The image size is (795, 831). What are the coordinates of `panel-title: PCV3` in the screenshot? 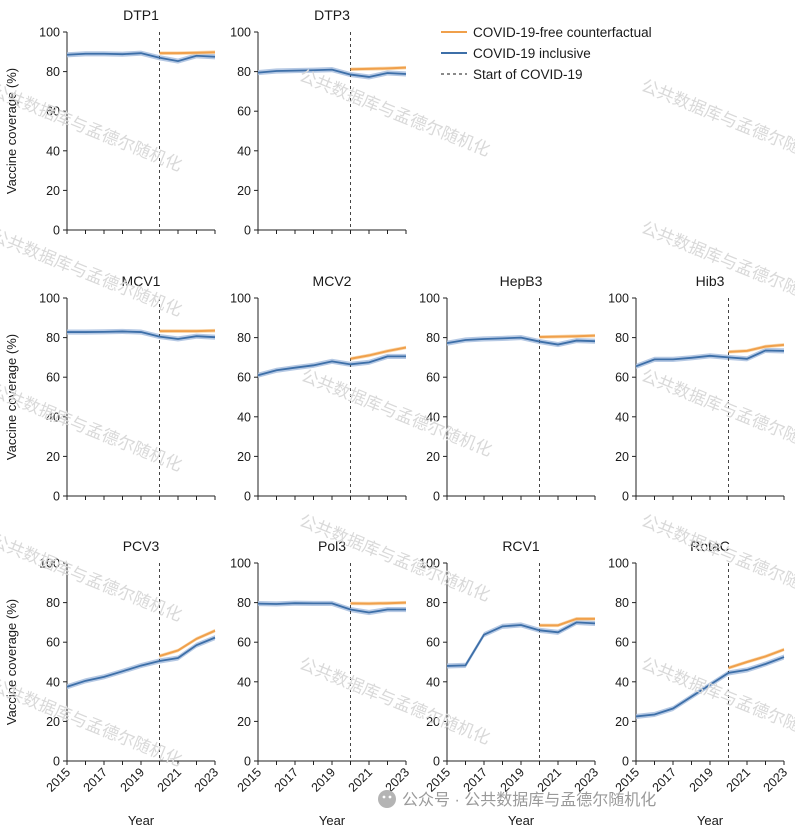 It's located at (141, 546).